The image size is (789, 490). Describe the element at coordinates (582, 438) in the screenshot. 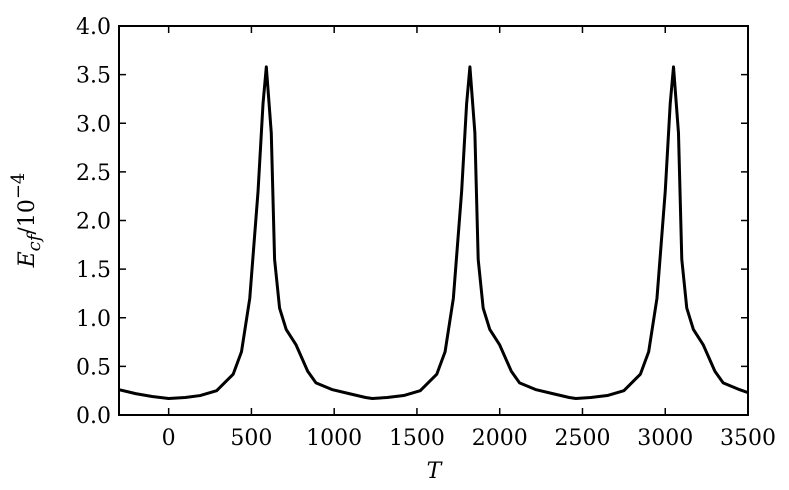

I see `x-tick-label: 2500` at that location.